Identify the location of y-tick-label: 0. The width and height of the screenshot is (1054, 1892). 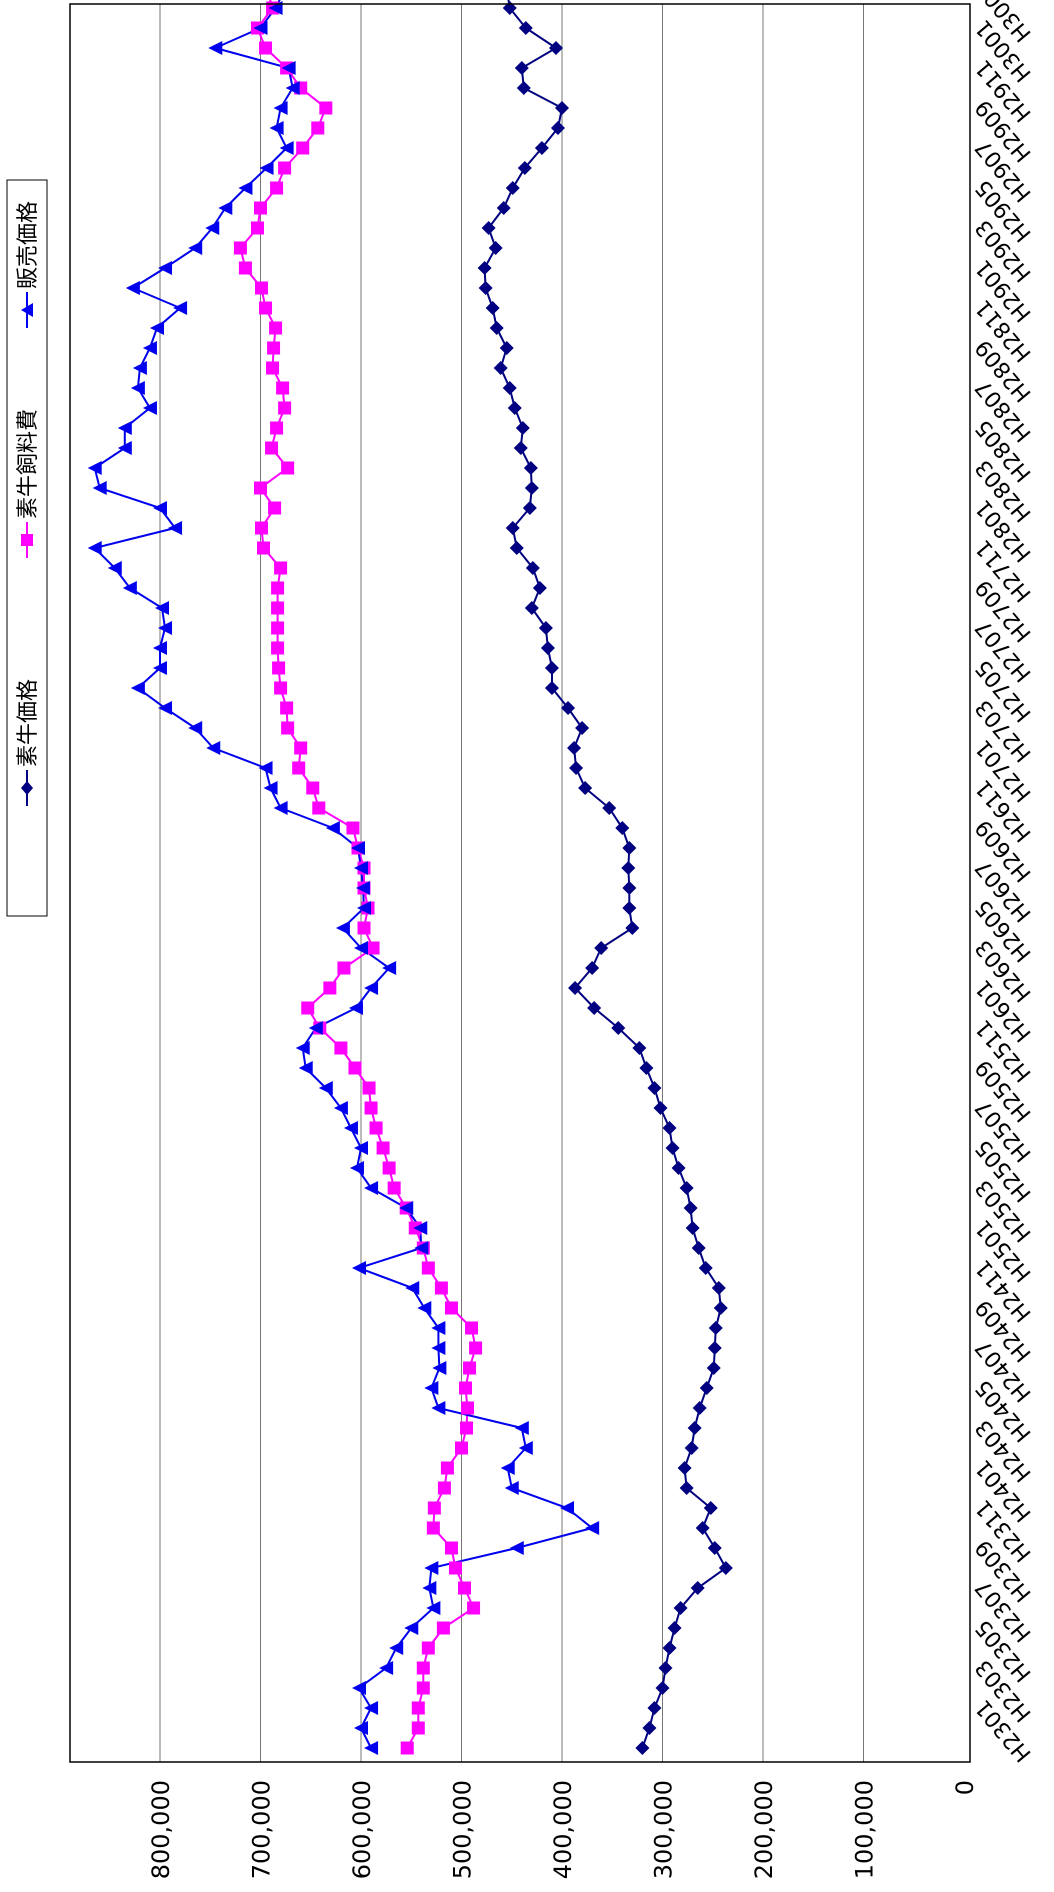
(965, 1787).